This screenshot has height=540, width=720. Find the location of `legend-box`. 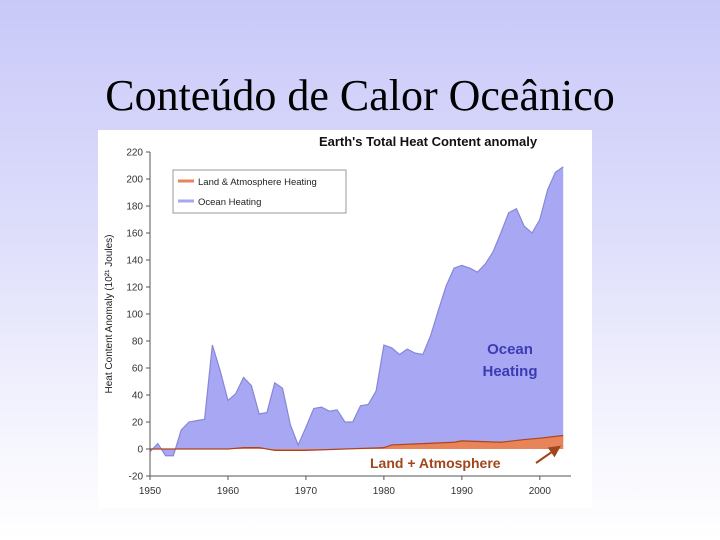

legend-box is located at coordinates (259, 191).